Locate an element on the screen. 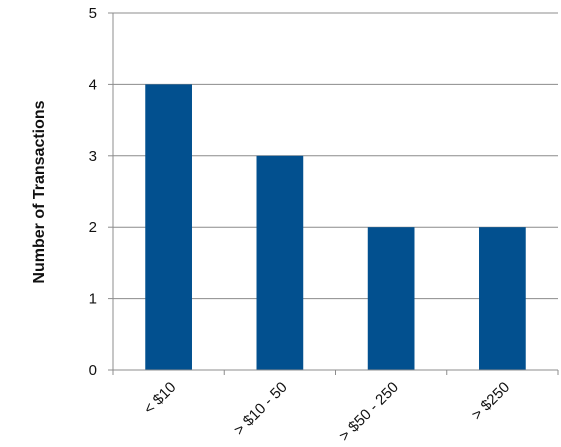  y-tick-label: 4 is located at coordinates (93, 84).